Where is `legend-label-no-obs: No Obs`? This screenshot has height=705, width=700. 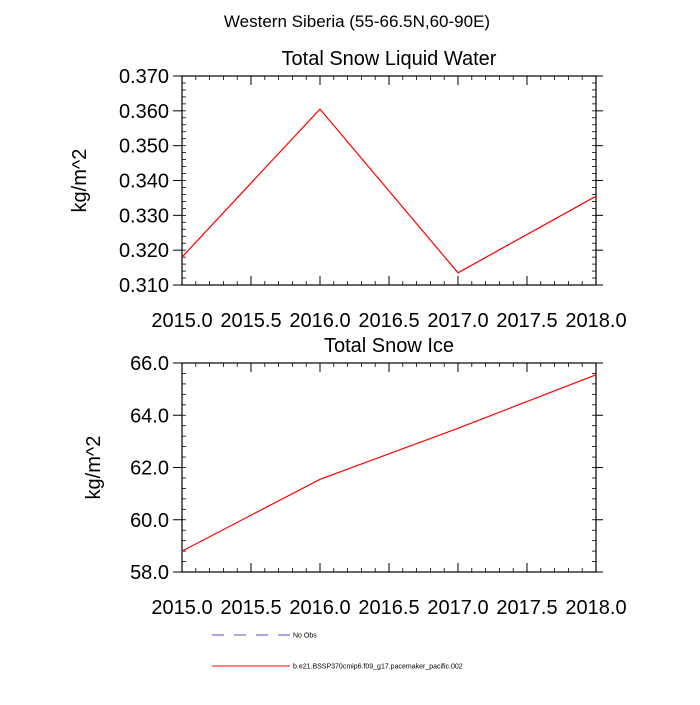 legend-label-no-obs: No Obs is located at coordinates (305, 636).